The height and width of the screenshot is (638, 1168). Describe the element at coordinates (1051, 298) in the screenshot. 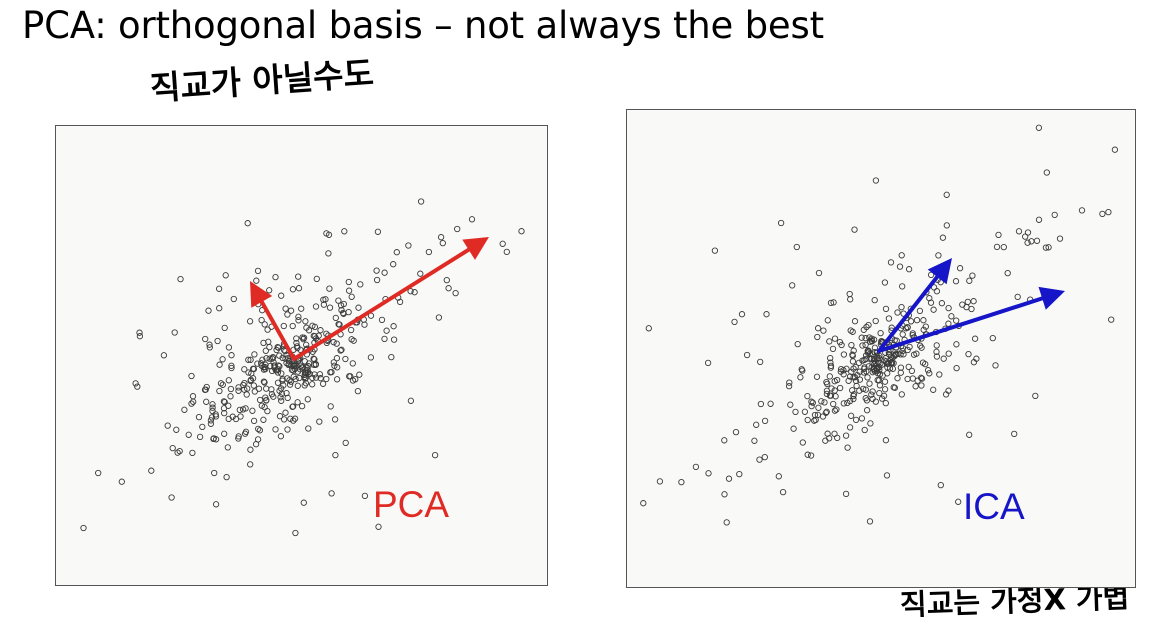

I see `ica-second-component-arrow-head` at that location.